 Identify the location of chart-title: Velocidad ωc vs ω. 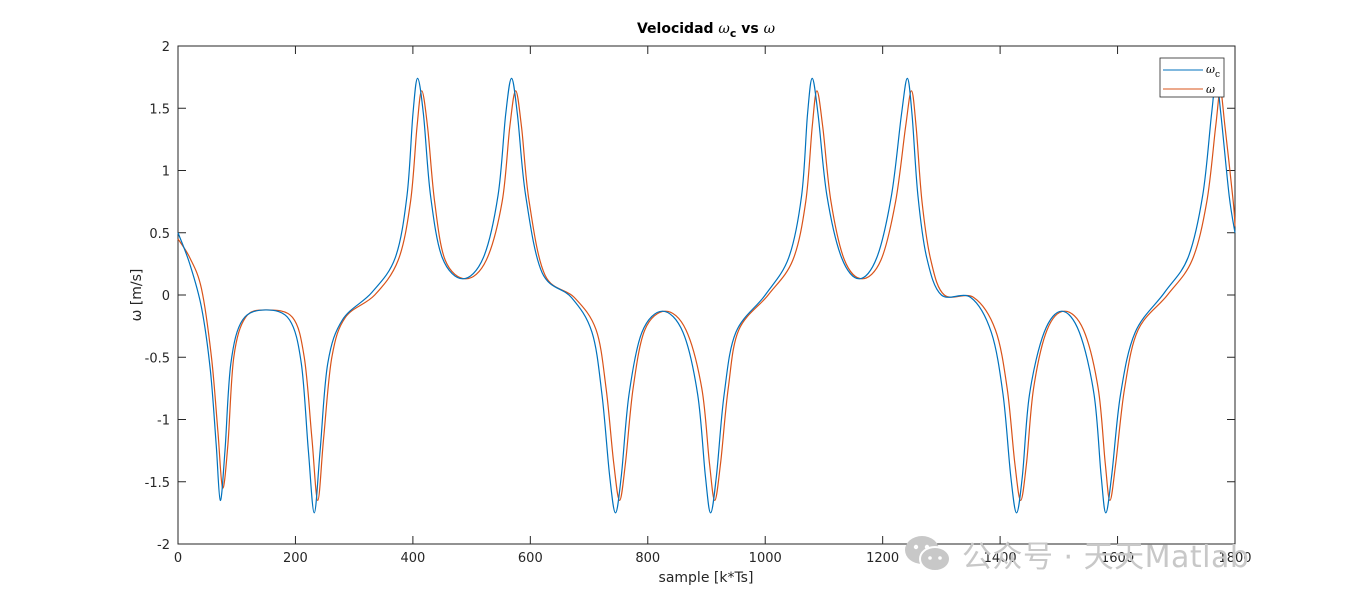
(706, 30).